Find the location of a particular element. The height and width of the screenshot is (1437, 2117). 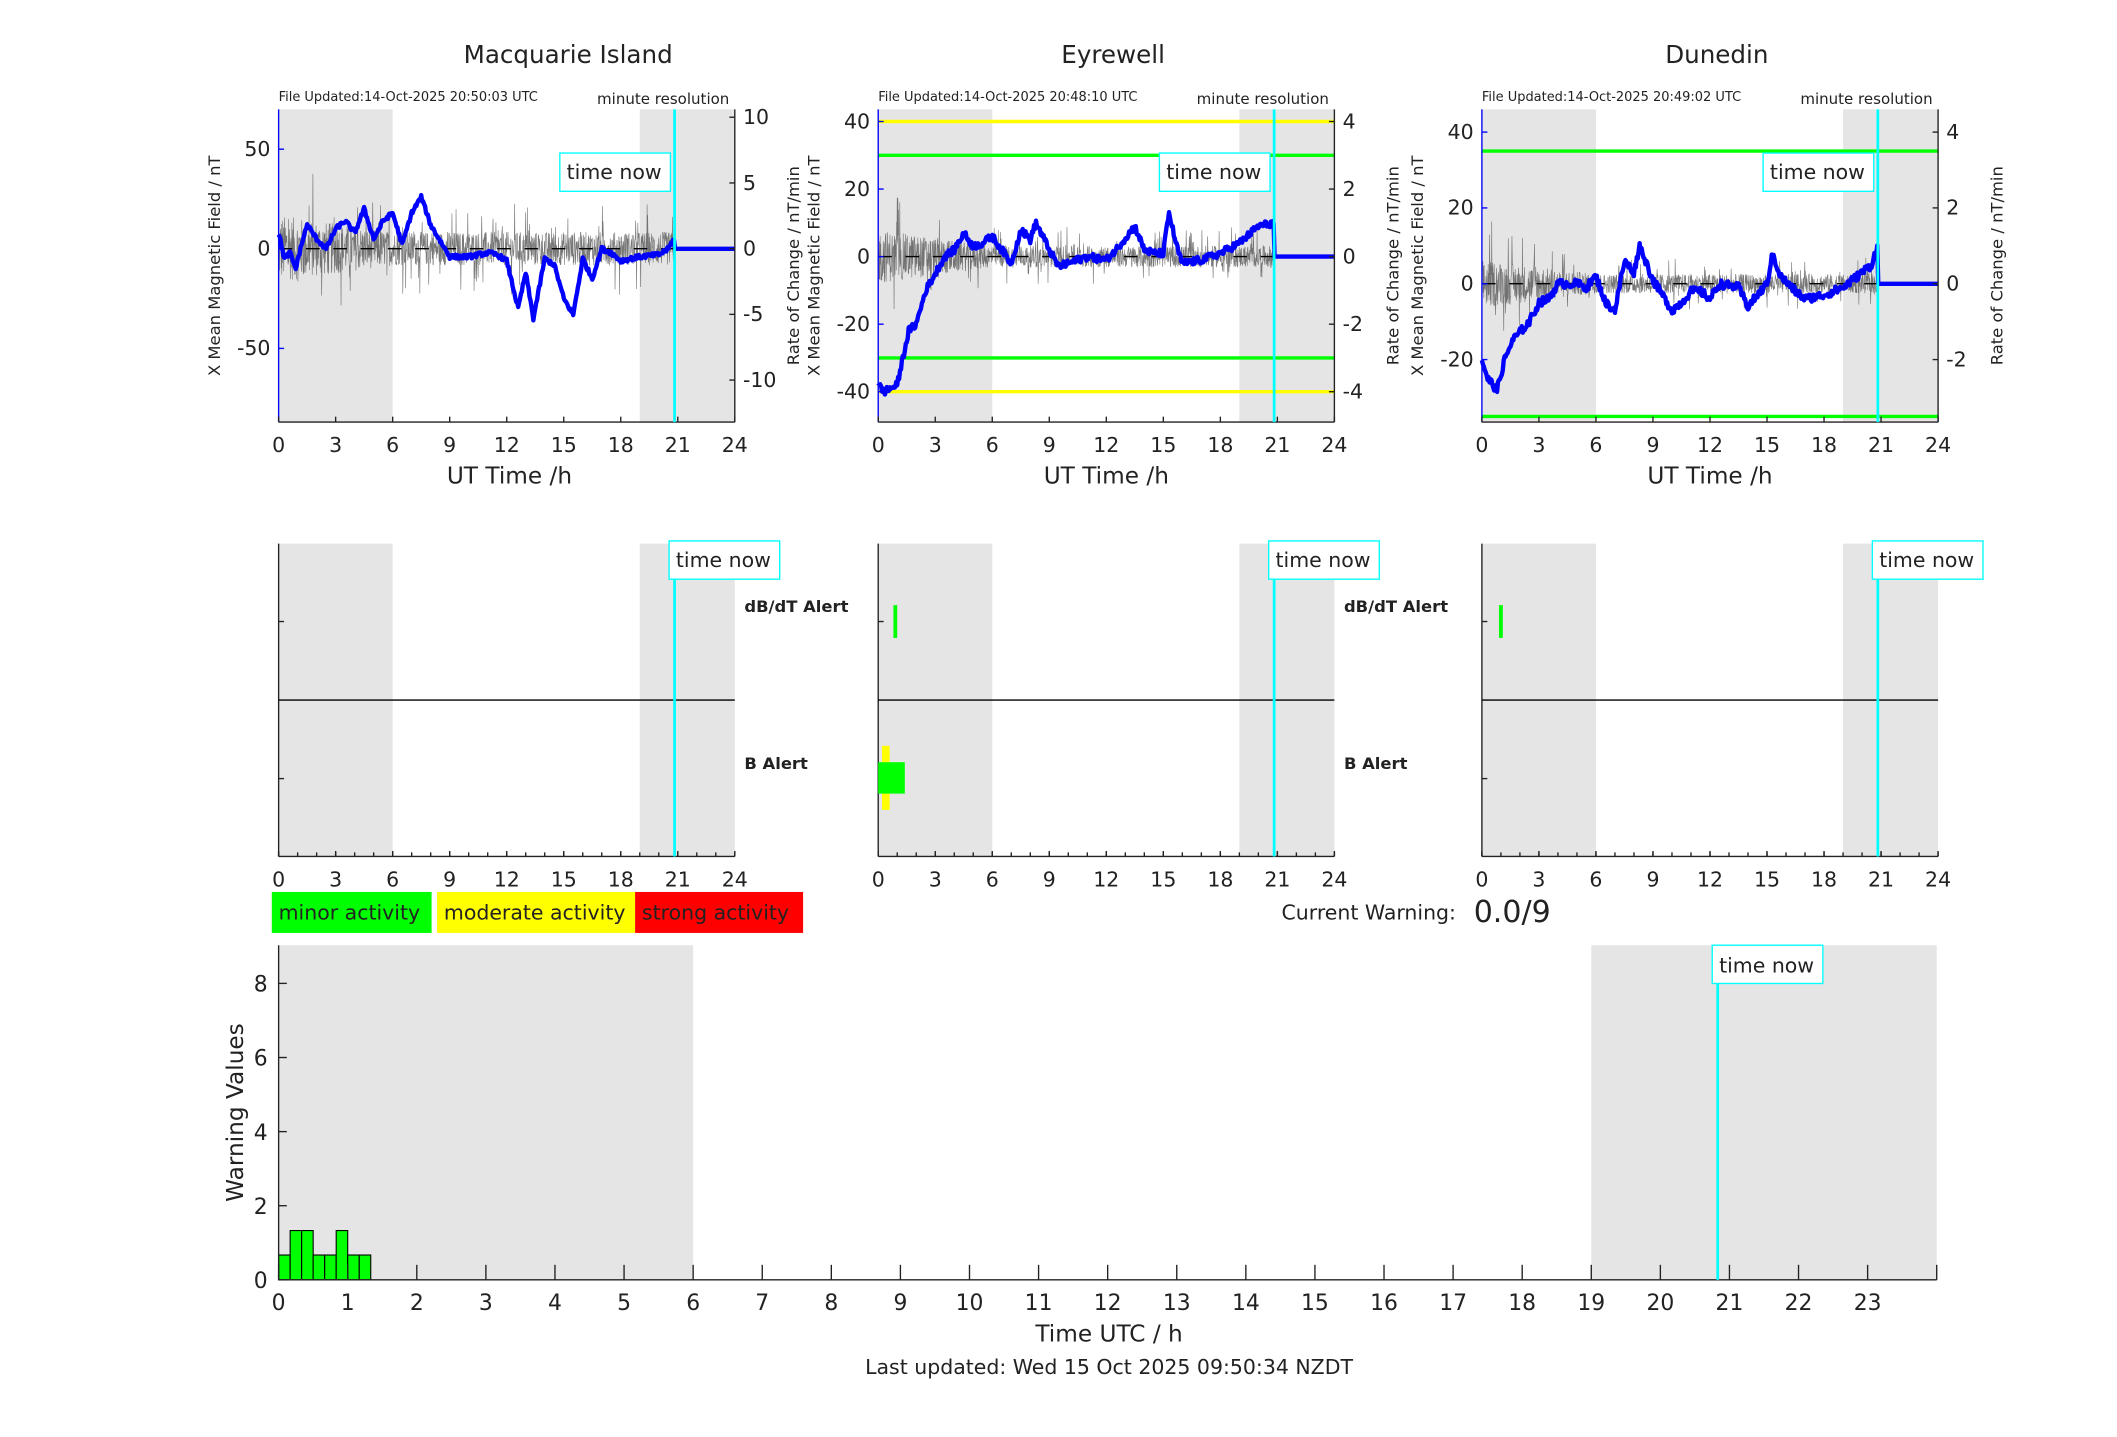

y-tick-label: -20 is located at coordinates (853, 324).